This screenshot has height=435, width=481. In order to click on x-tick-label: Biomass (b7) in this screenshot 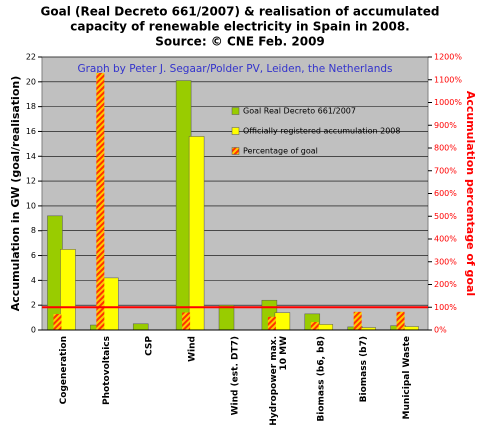, I will do `click(364, 369)`.